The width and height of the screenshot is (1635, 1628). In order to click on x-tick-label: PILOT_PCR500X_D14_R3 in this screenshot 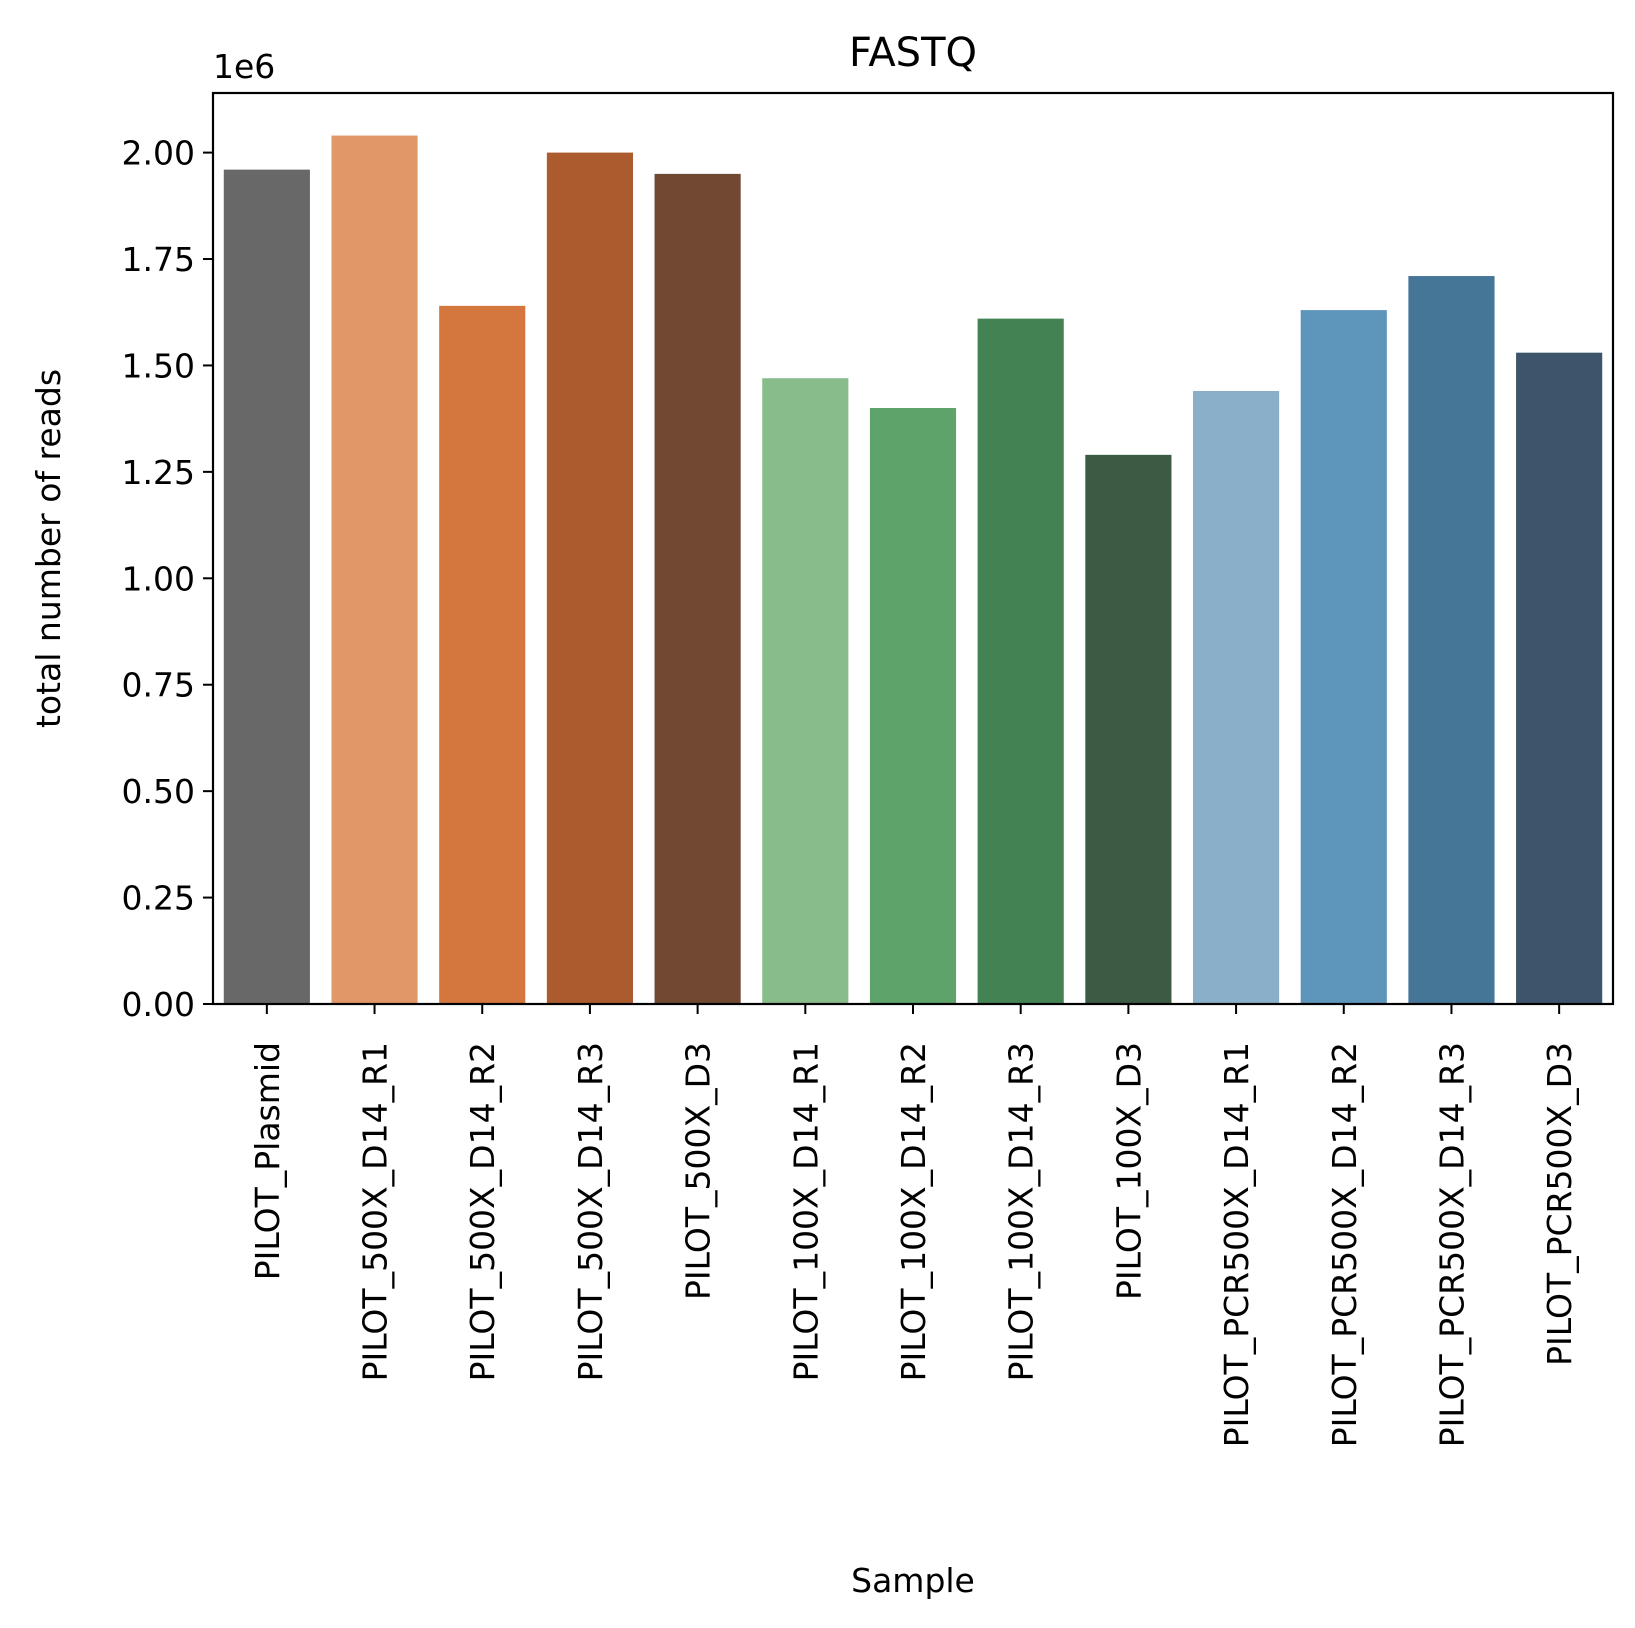, I will do `click(1451, 1244)`.